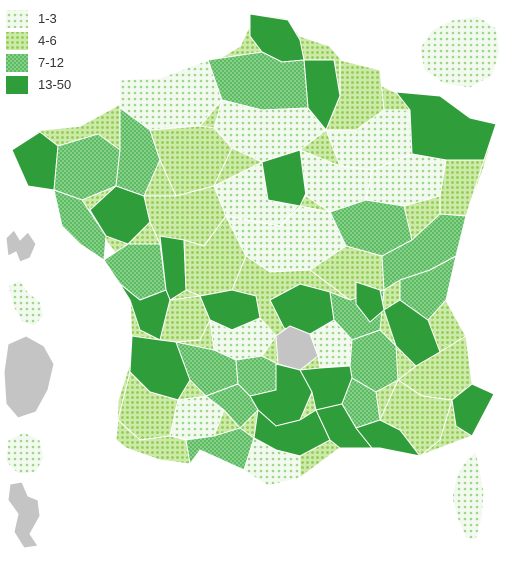 This screenshot has width=505, height=568. What do you see at coordinates (135, 272) in the screenshot?
I see `region-vendee` at bounding box center [135, 272].